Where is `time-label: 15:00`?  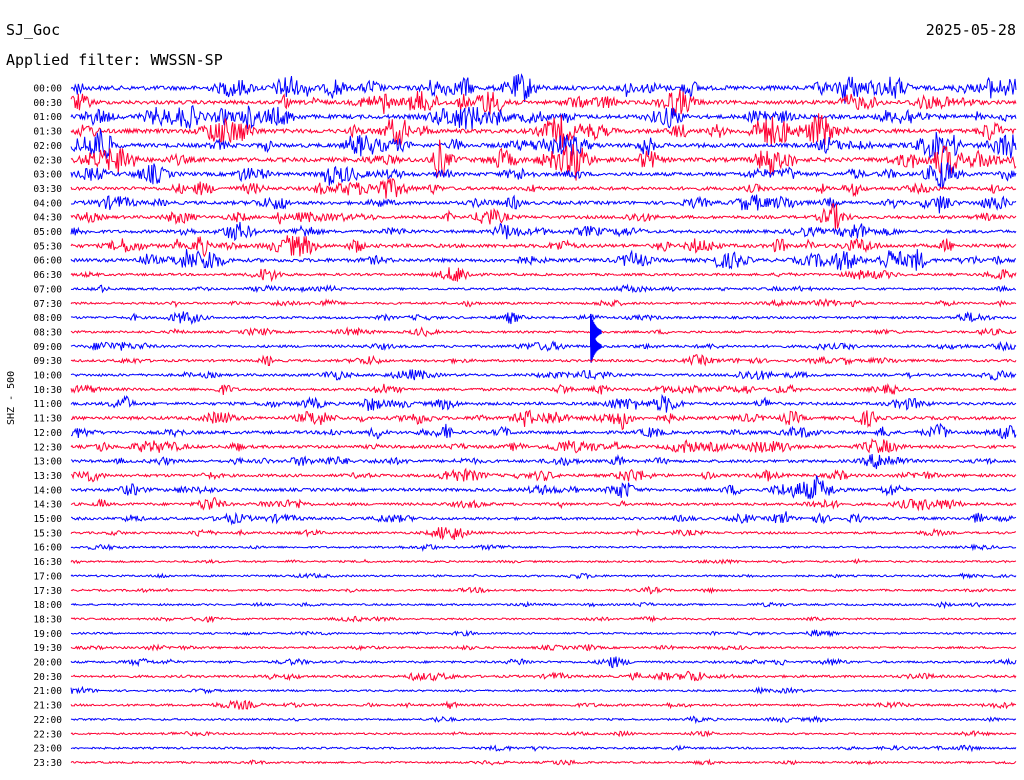
time-label: 15:00 is located at coordinates (47, 519).